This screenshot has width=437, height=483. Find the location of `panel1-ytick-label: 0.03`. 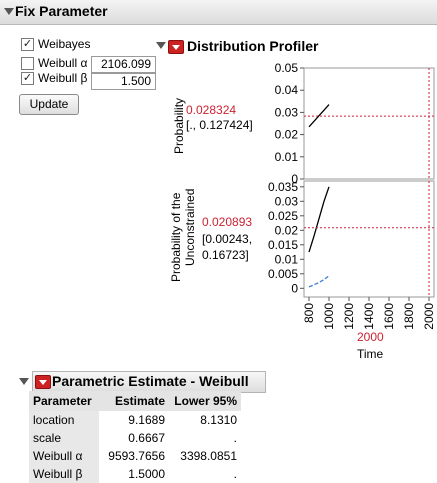

panel1-ytick-label: 0.03 is located at coordinates (287, 112).